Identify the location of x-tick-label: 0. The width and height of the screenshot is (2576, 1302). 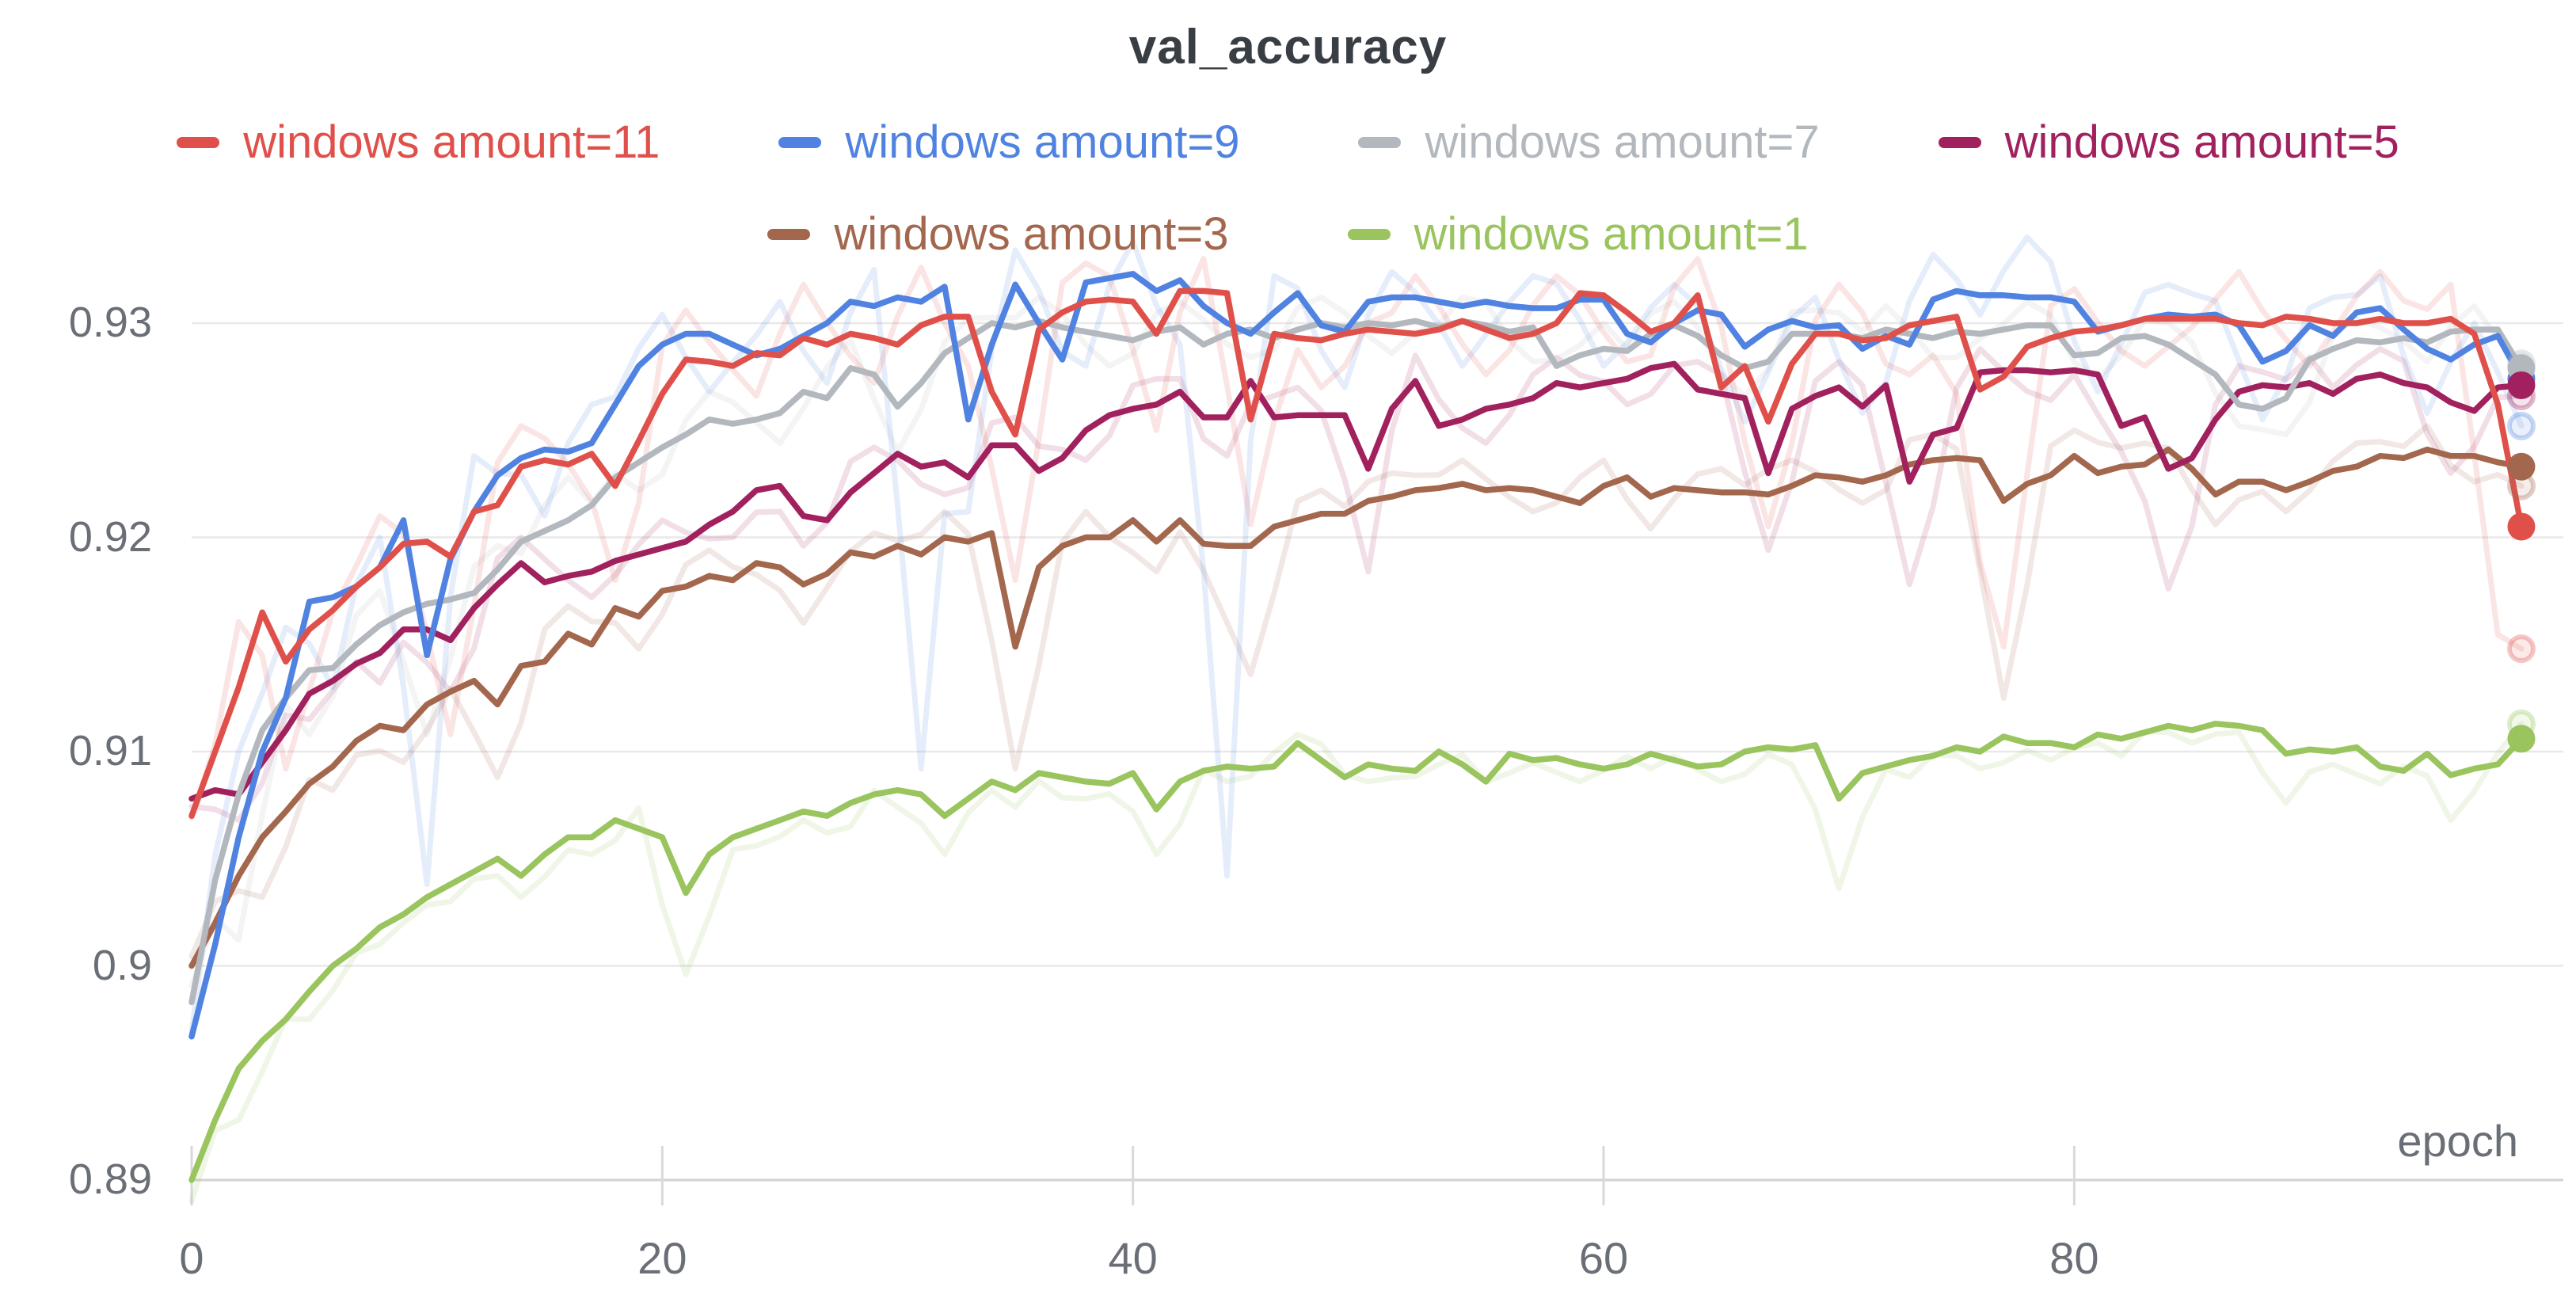
(191, 1258).